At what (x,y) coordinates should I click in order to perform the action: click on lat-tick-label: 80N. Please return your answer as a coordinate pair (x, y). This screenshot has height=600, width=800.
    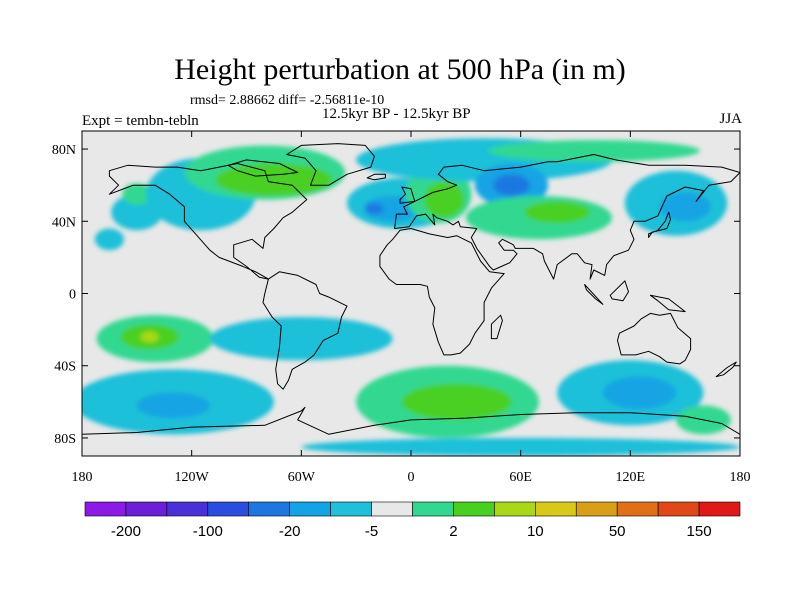
    Looking at the image, I should click on (64, 150).